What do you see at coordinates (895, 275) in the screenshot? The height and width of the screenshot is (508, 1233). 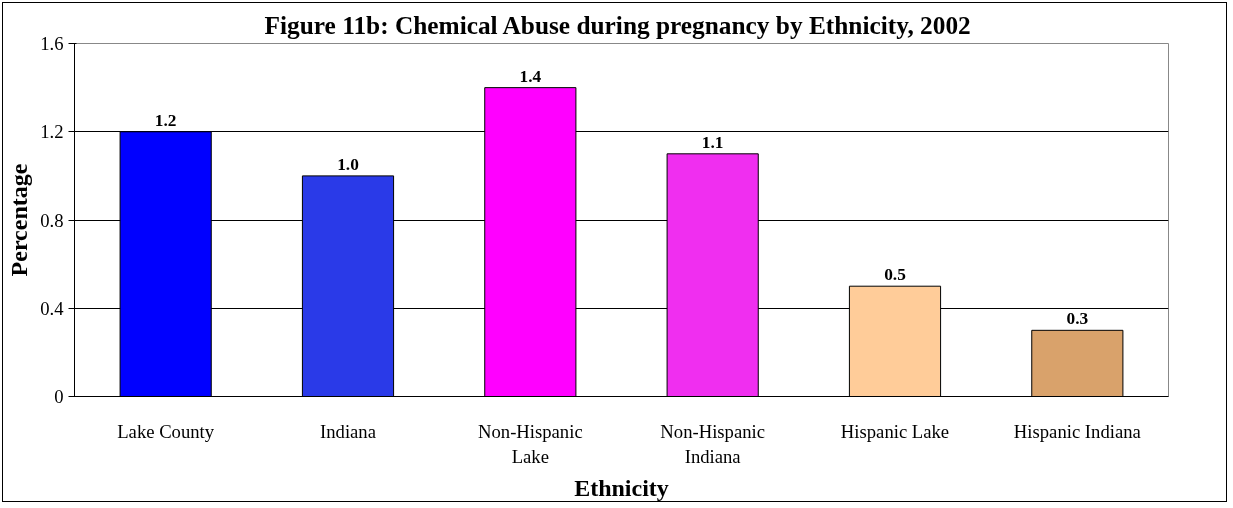 I see `data-label: 0.5` at bounding box center [895, 275].